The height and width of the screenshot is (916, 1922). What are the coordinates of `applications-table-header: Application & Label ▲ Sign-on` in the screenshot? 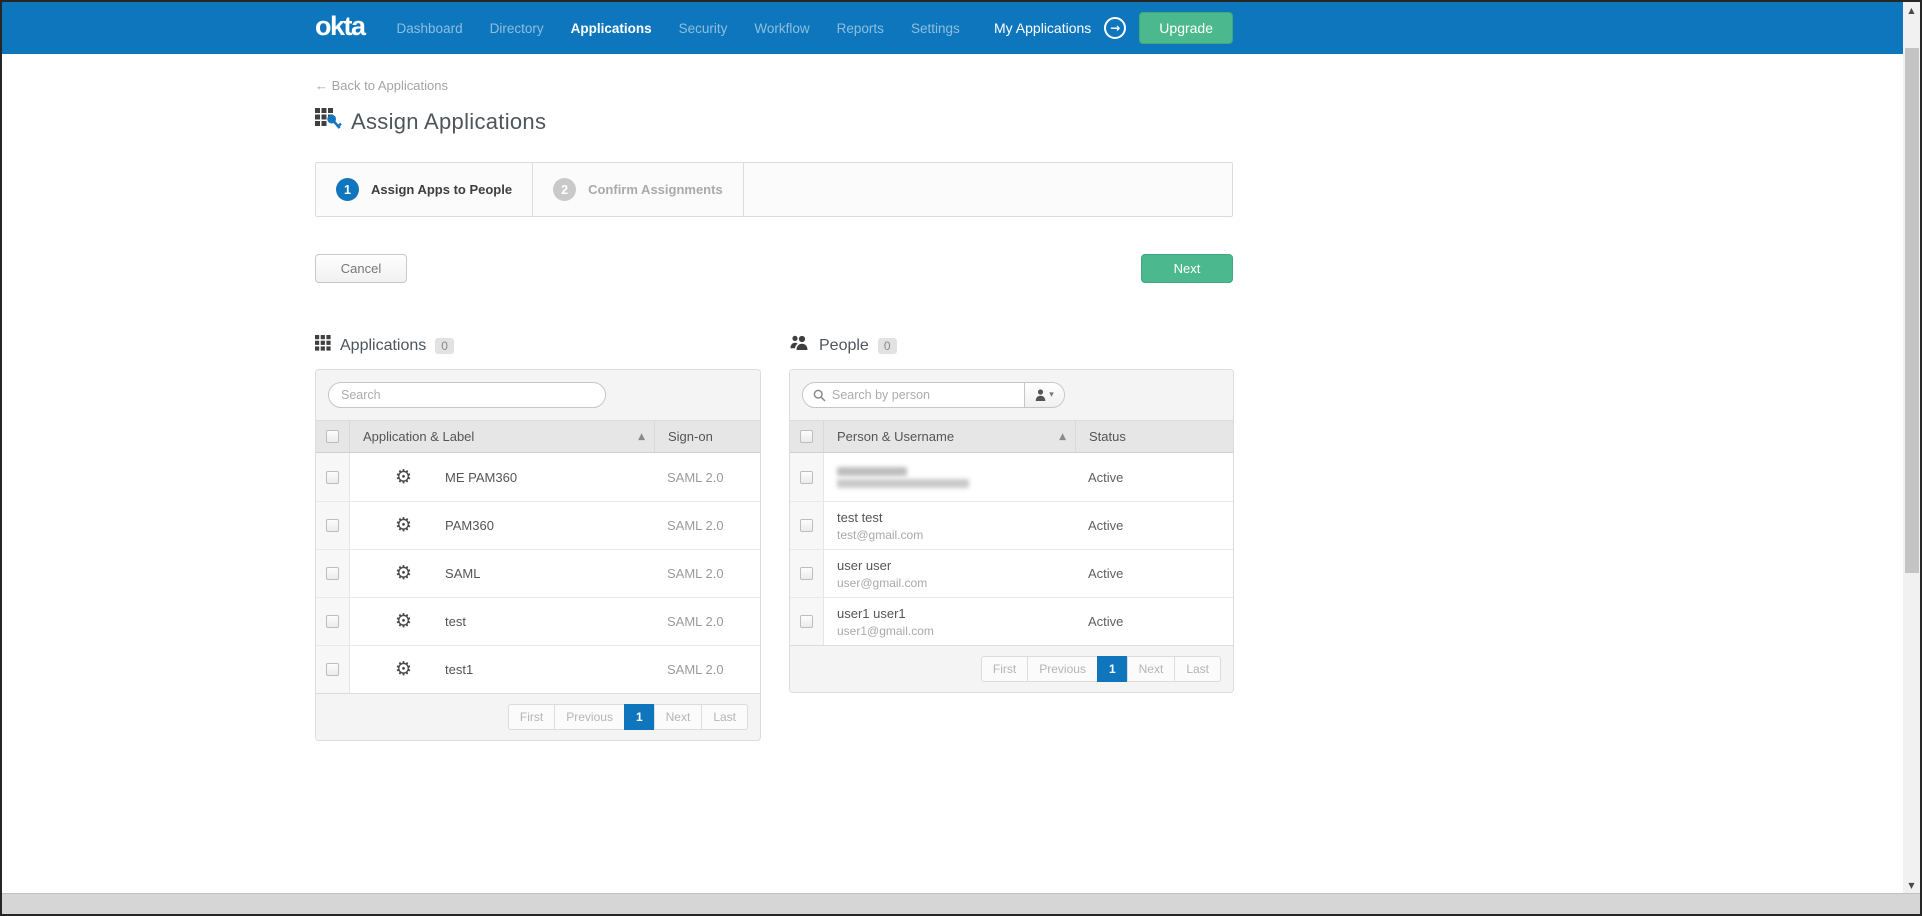 It's located at (538, 437).